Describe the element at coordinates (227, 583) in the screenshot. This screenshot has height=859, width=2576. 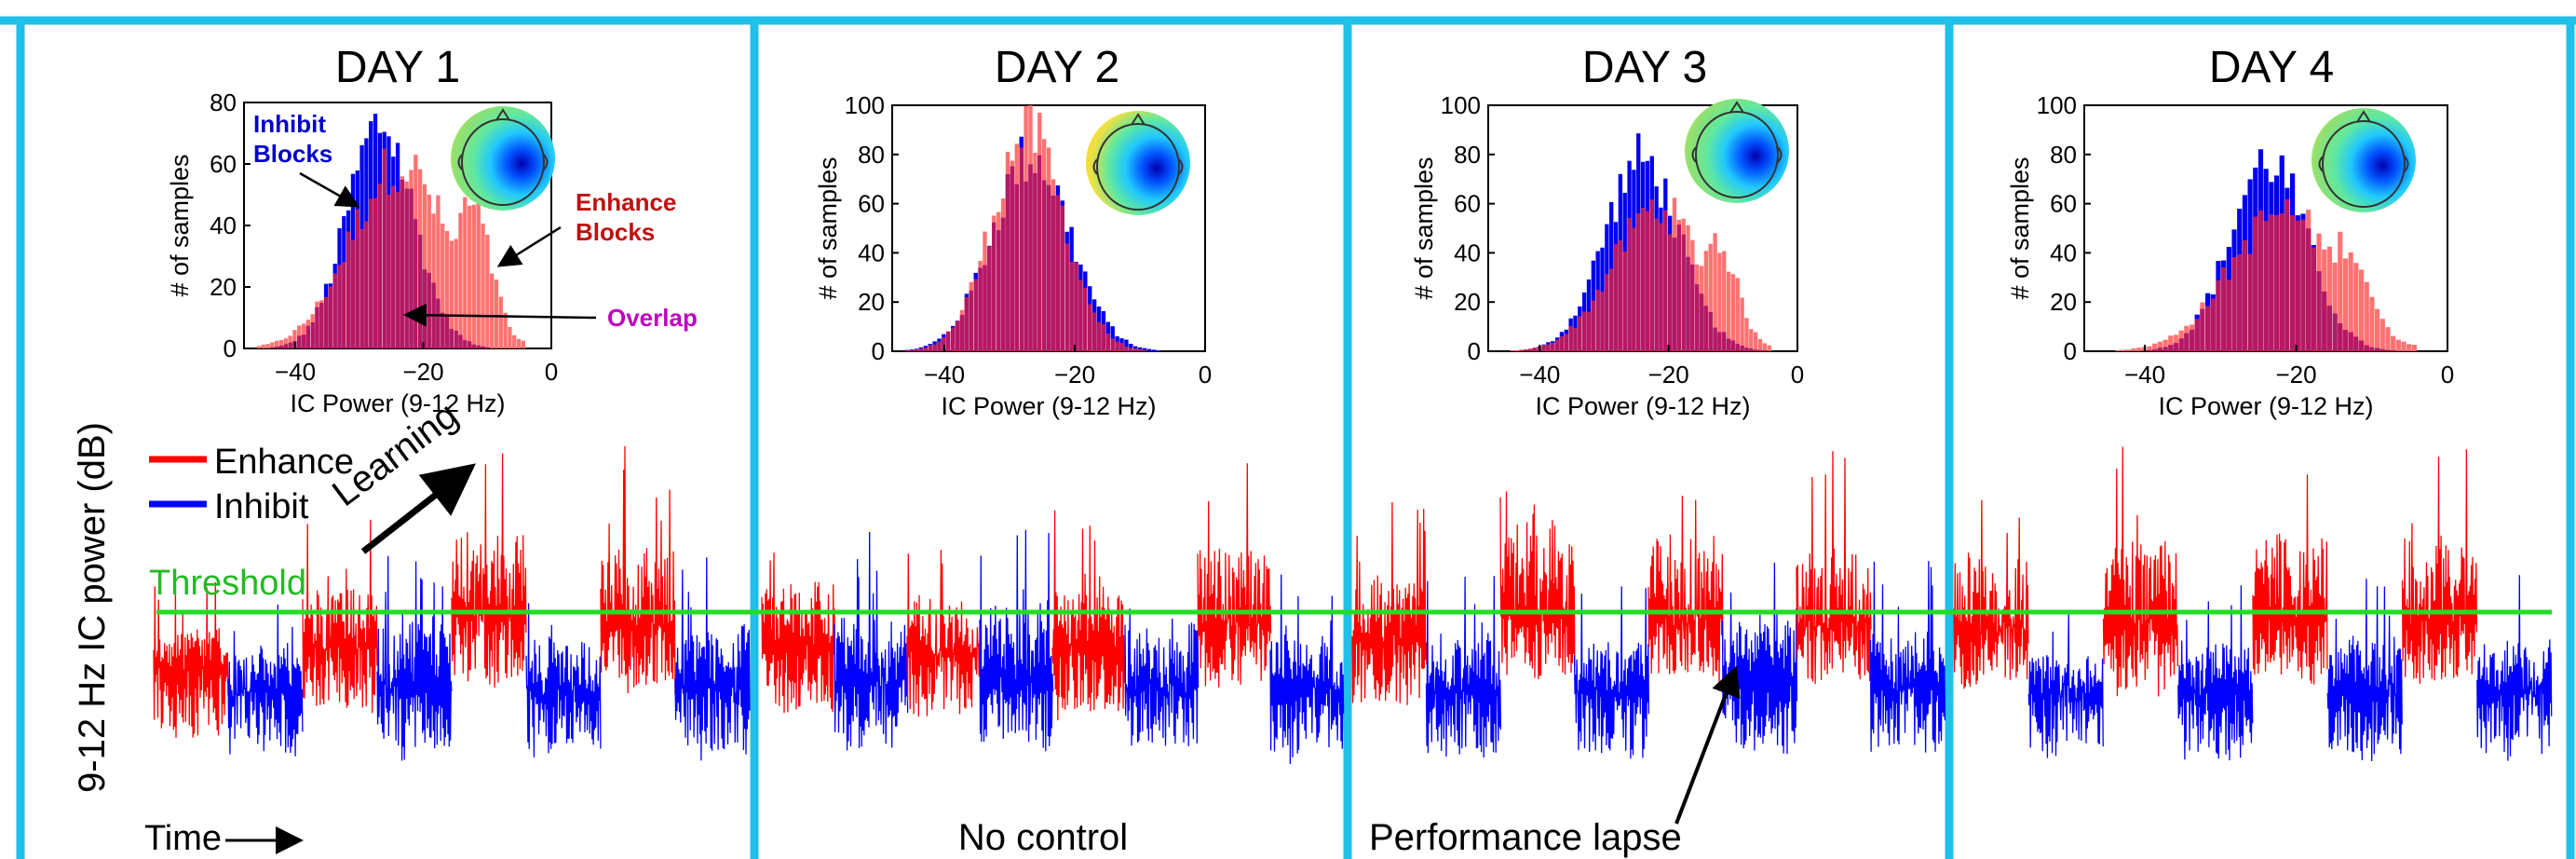
I see `threshold-label: Threshold` at that location.